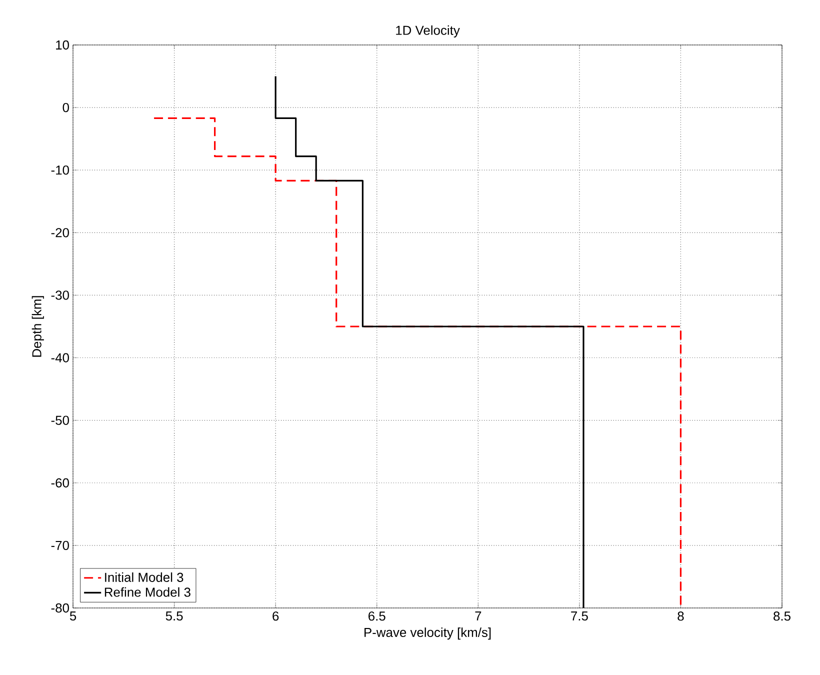 Image resolution: width=820 pixels, height=675 pixels. I want to click on y-axis-title: Depth [km], so click(38, 326).